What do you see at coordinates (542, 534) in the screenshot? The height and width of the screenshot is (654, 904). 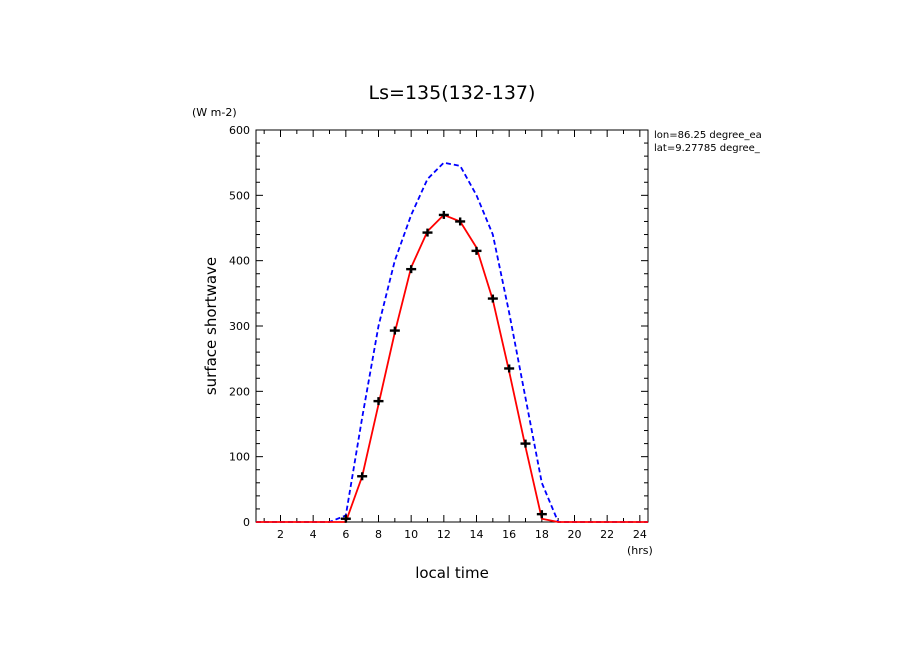 I see `x-tick-label: 18` at bounding box center [542, 534].